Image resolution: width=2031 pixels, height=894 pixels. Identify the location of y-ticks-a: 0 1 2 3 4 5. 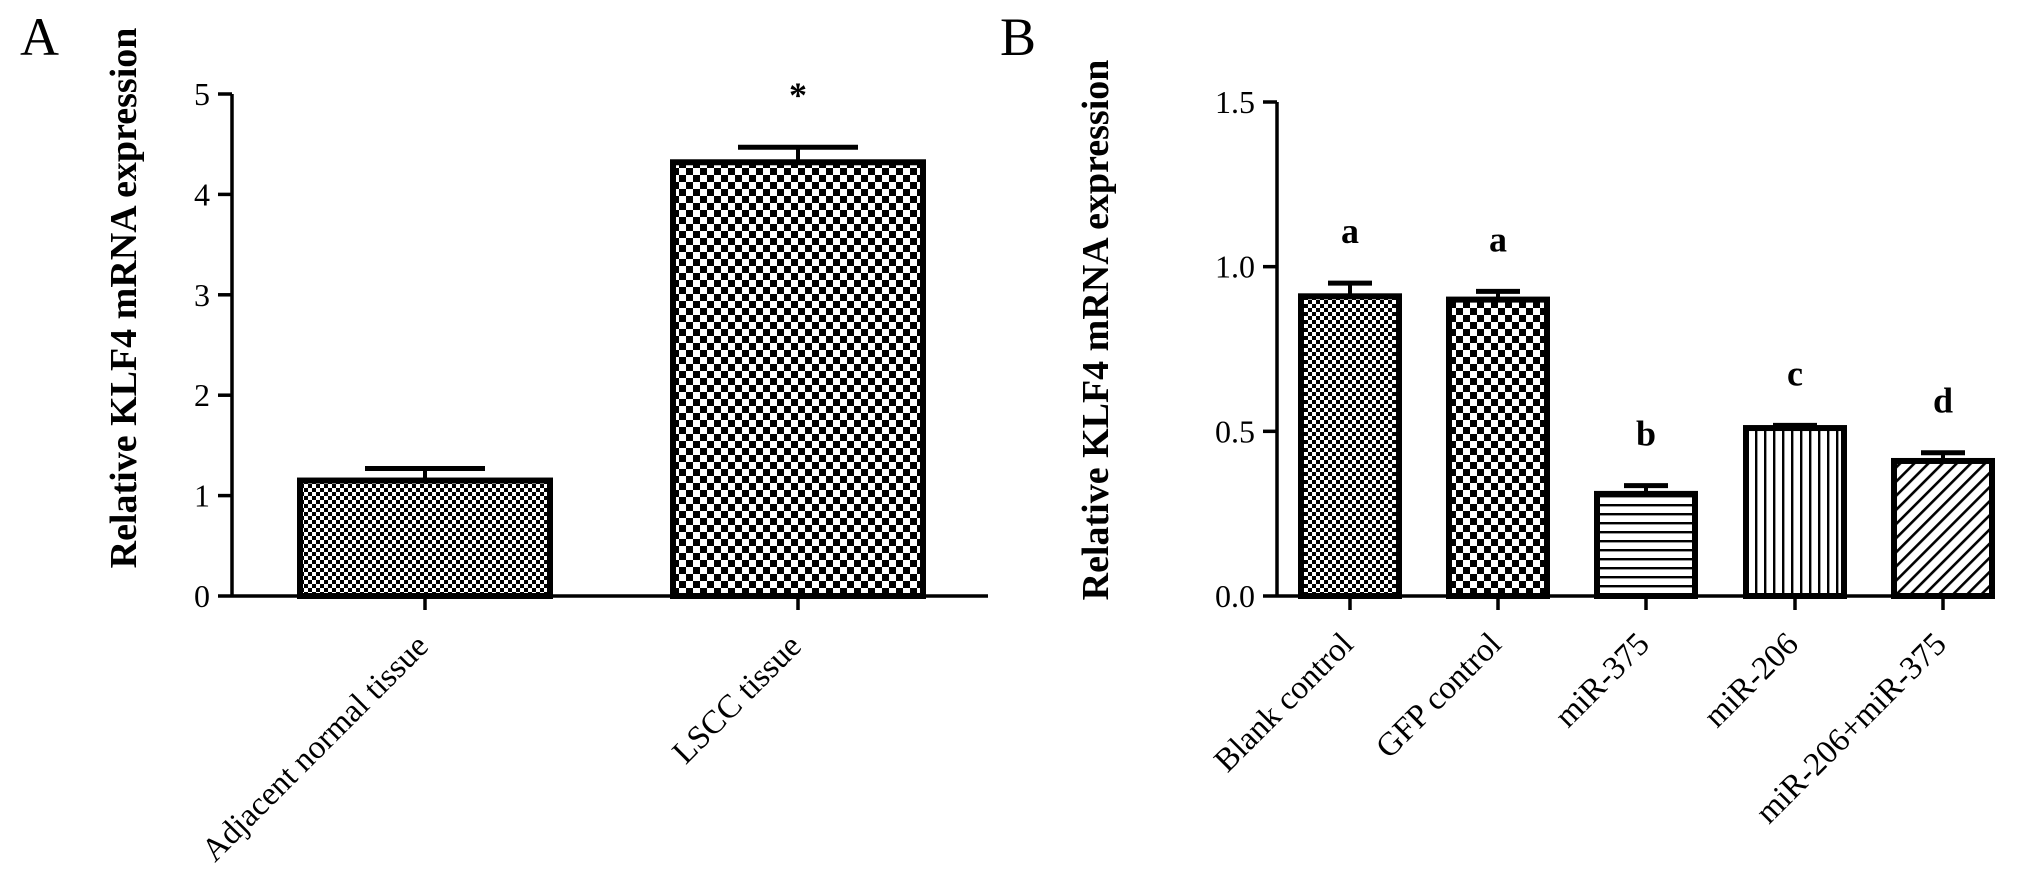
(213, 345).